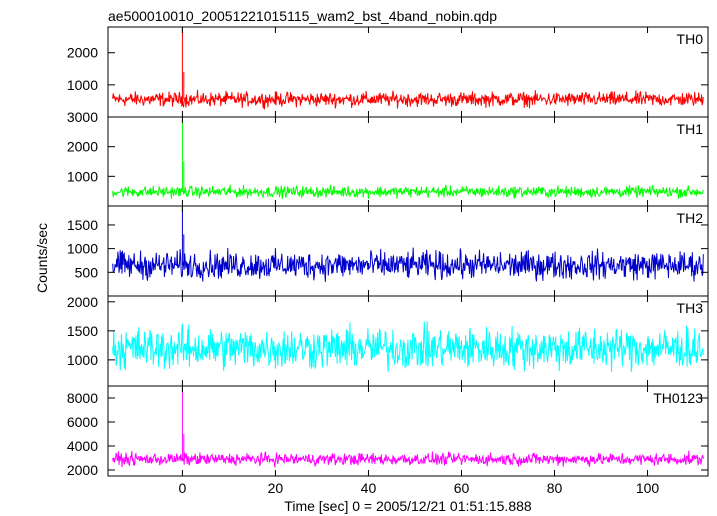 The image size is (717, 516). I want to click on y-tick-label: 8000, so click(82, 398).